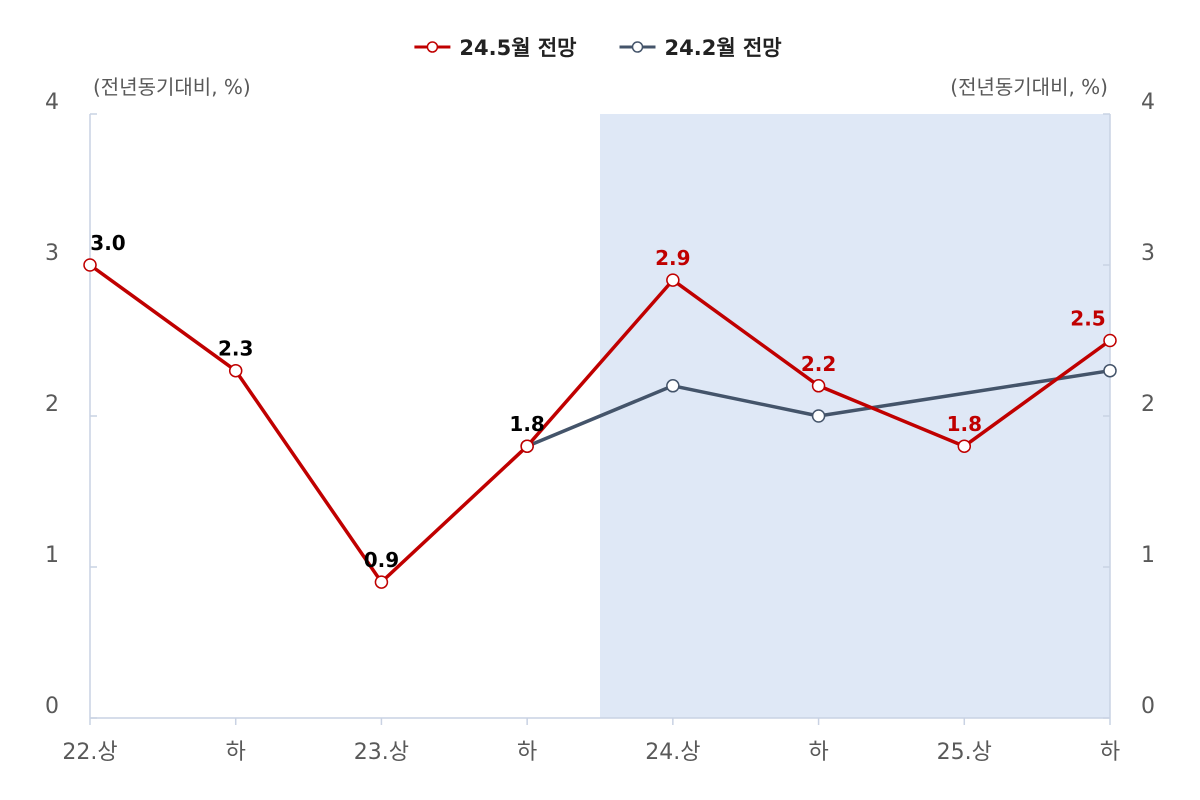  I want to click on y-tick-label-left: 3, so click(52, 253).